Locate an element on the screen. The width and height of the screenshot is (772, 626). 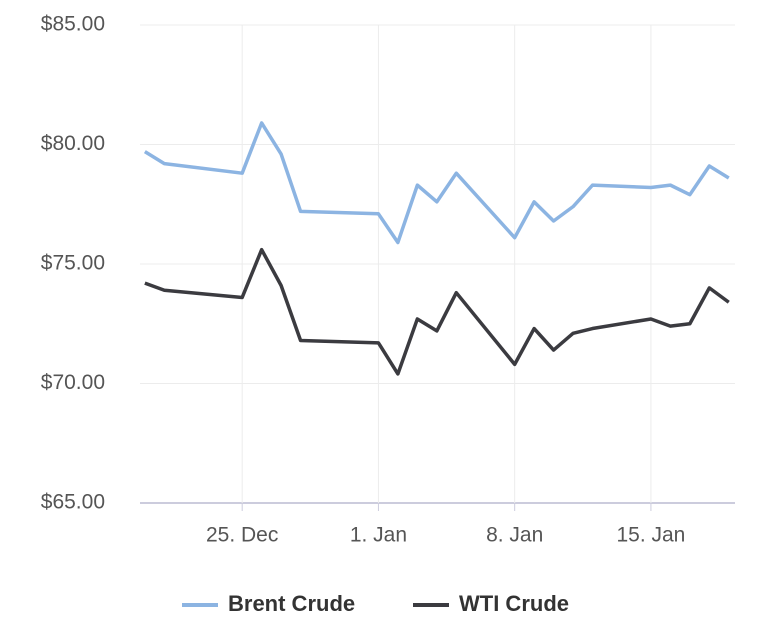
y-tick-label: $65.00 is located at coordinates (73, 502).